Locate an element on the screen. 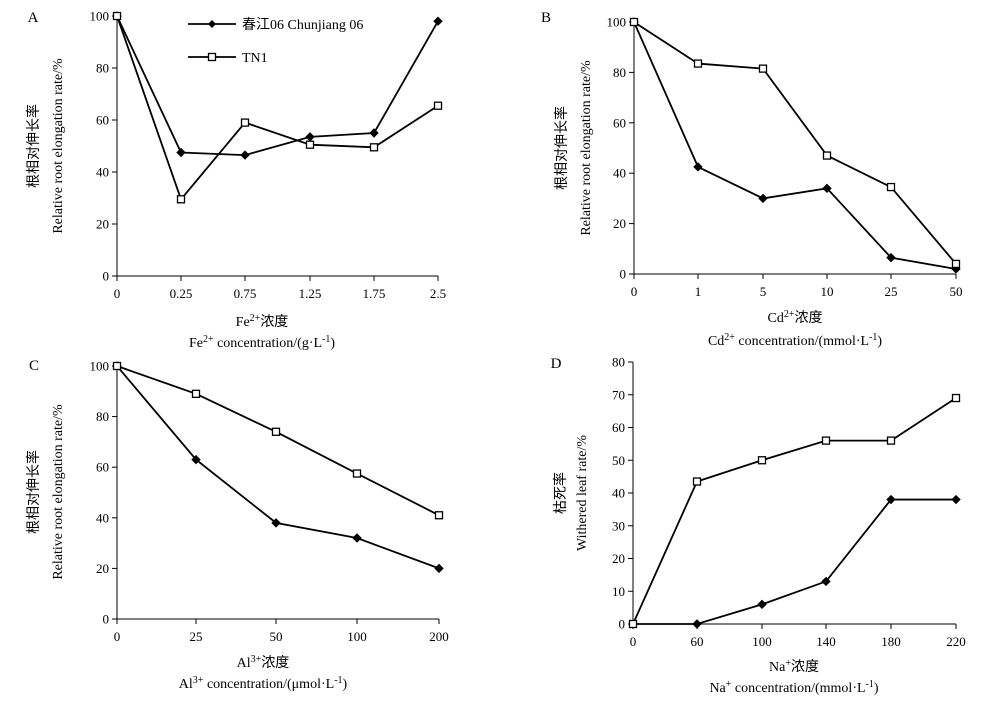  legend-entry-chunjiang-06: 春江06 Chunjiang 06 is located at coordinates (275, 25).